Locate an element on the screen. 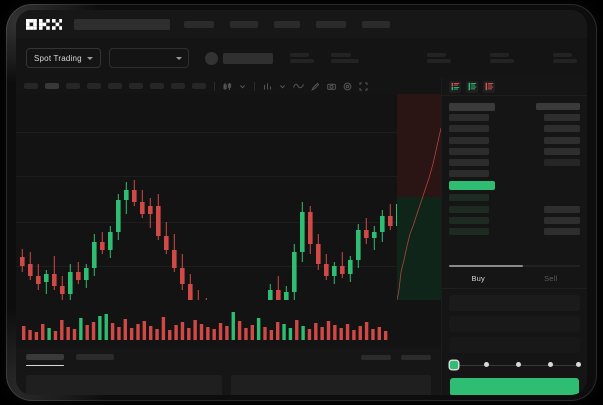  orderbook-scrollbar is located at coordinates (514, 266).